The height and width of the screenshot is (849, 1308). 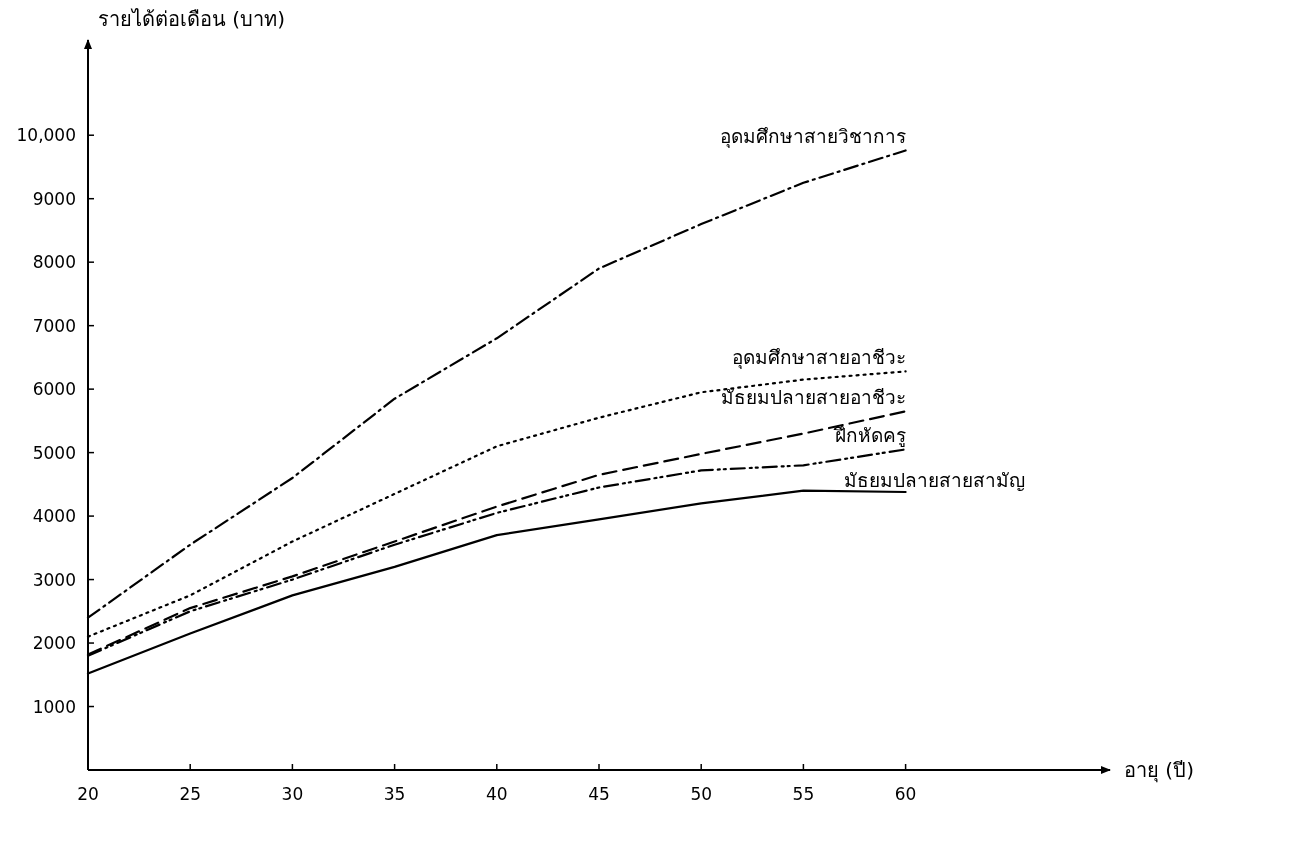 I want to click on series-label: มัธยมปลายสายสามัญ, so click(x=935, y=480).